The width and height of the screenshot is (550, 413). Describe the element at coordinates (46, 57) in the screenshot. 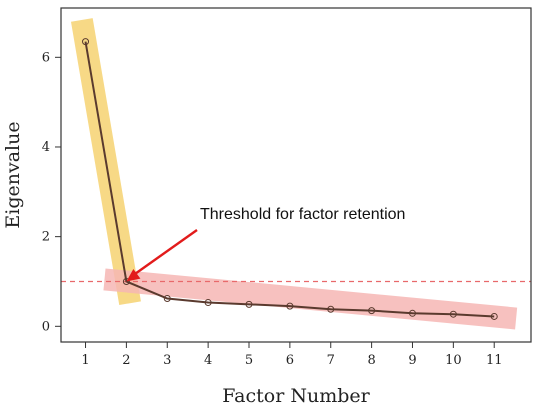

I see `y-tick-label: 6` at that location.